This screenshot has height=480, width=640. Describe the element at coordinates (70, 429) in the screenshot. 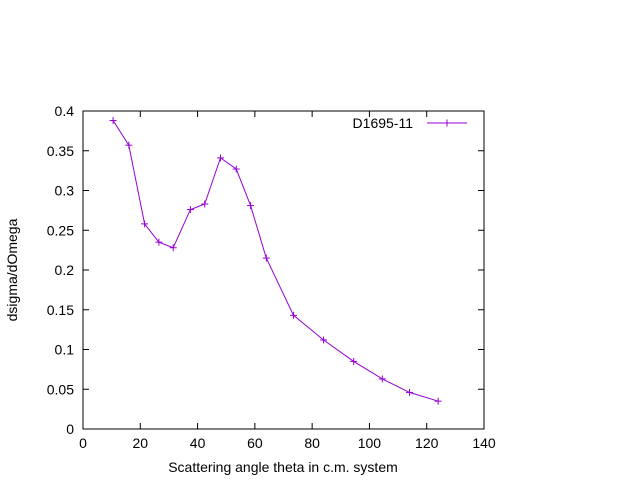

I see `y-tick-label: 0` at that location.